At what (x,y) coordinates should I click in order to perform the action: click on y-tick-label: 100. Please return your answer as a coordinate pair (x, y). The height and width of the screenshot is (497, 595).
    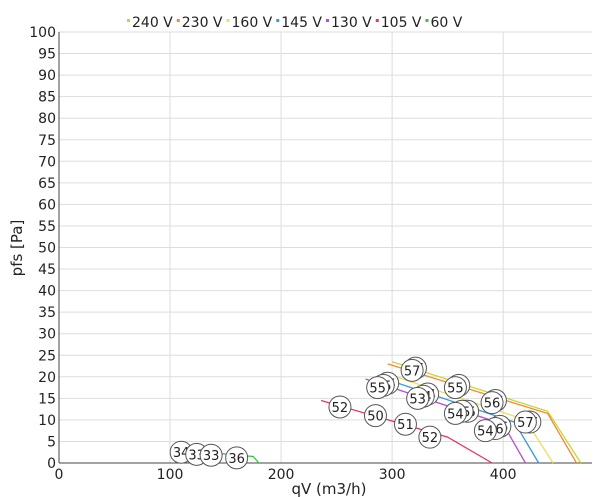
    Looking at the image, I should click on (42, 33).